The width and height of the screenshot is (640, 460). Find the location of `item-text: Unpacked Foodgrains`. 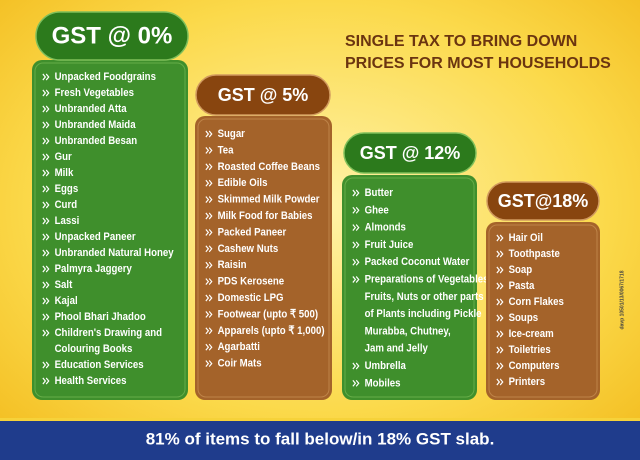

item-text: Unpacked Foodgrains is located at coordinates (105, 76).